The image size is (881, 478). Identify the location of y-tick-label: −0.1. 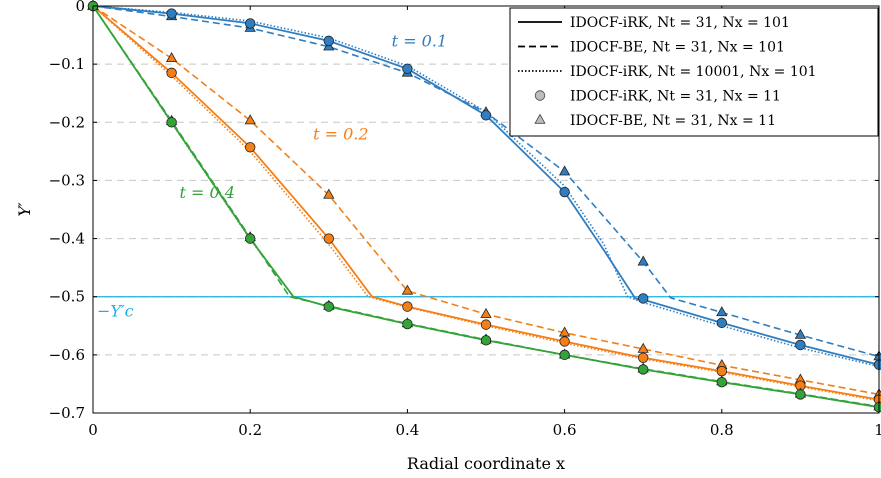
(67, 64).